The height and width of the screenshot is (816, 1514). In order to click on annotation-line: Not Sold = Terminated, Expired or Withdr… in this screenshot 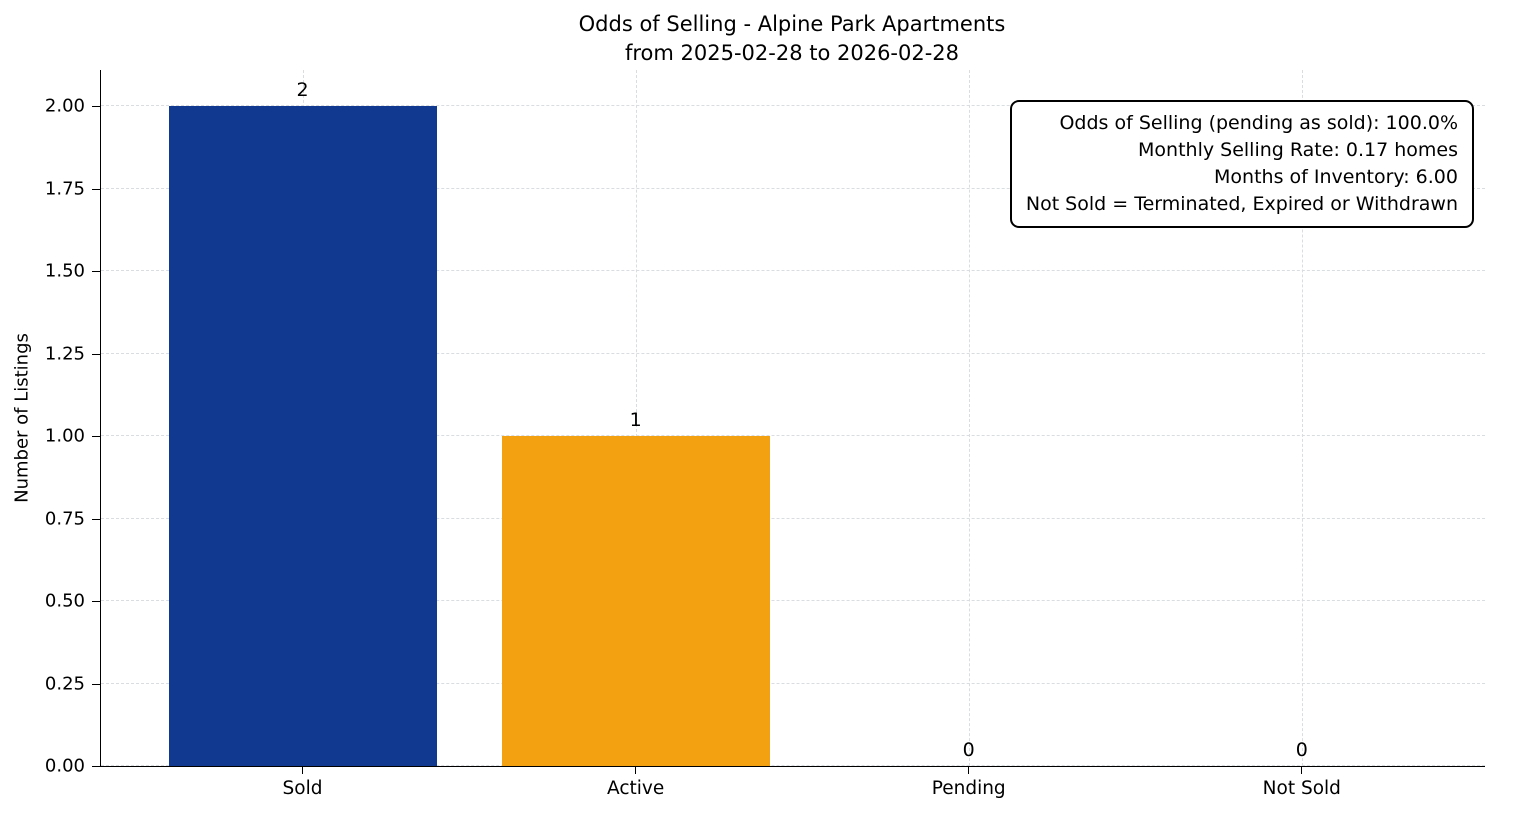, I will do `click(1241, 204)`.